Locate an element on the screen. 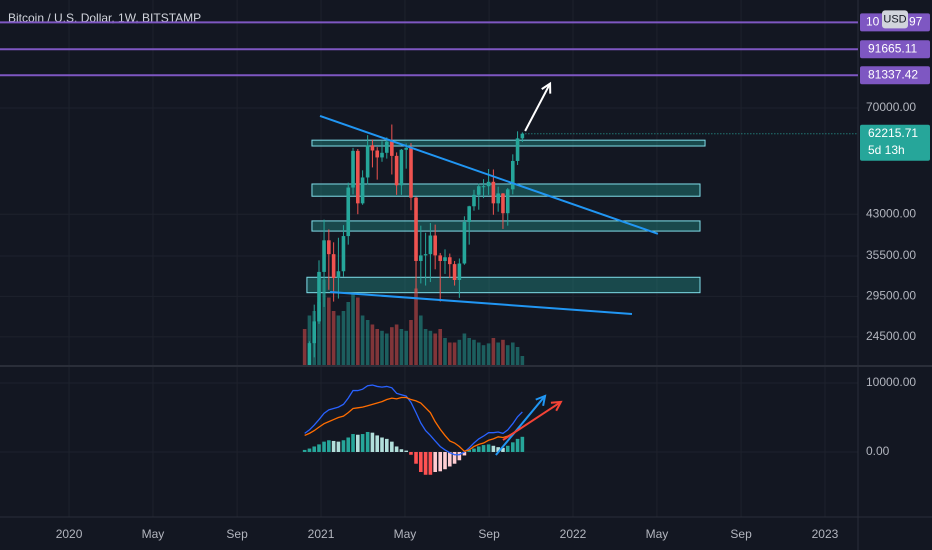 The image size is (932, 550). signal-line is located at coordinates (413, 424).